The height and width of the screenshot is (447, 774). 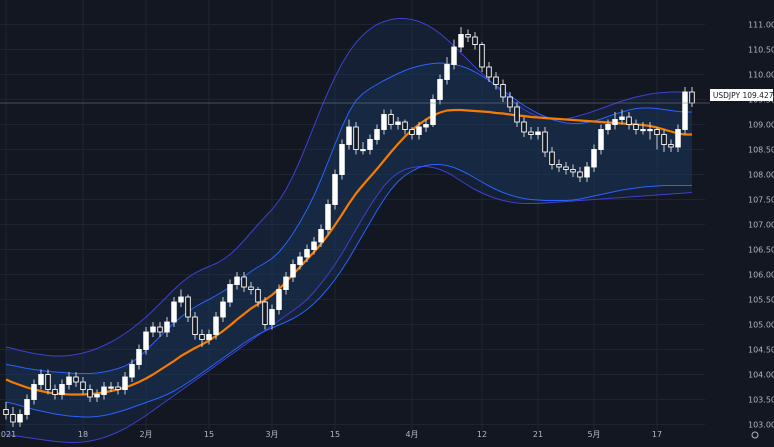 I want to click on time-axis: 2021 18 2月 15 3月 15 4月 12 21 5月 17, so click(x=331, y=434).